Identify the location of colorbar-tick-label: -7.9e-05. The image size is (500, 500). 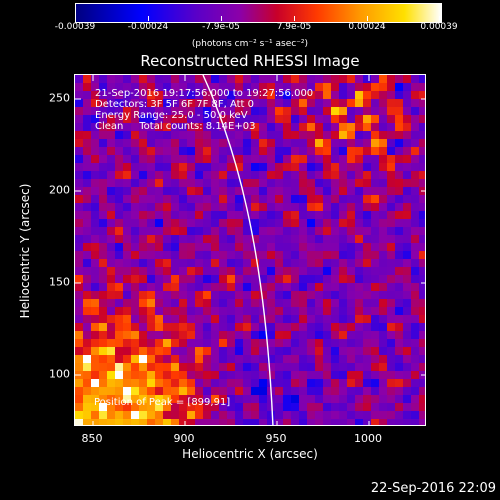
(221, 27).